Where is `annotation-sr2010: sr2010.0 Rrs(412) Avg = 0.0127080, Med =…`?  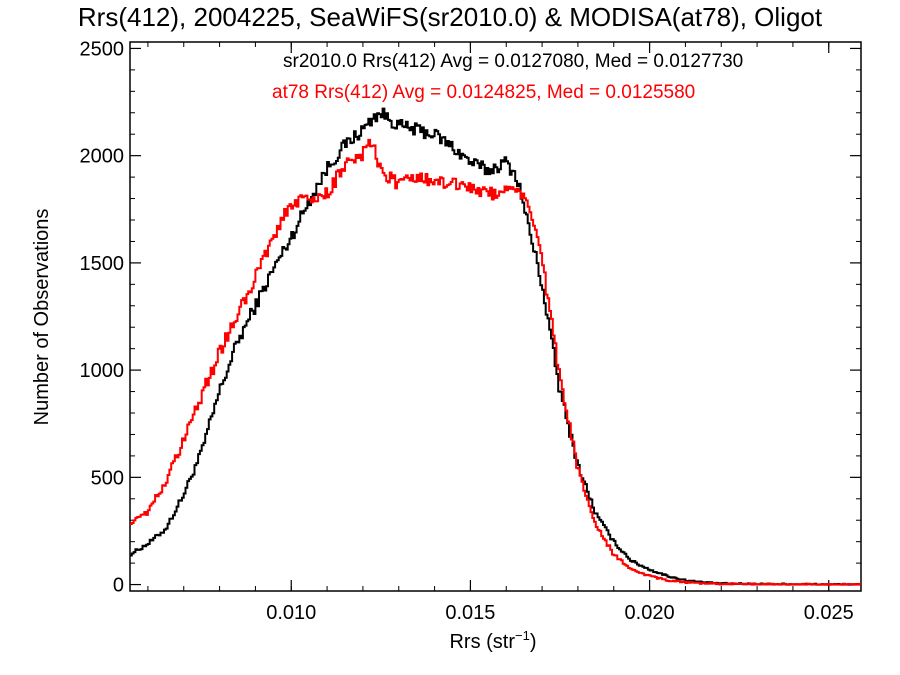
annotation-sr2010: sr2010.0 Rrs(412) Avg = 0.0127080, Med =… is located at coordinates (513, 61).